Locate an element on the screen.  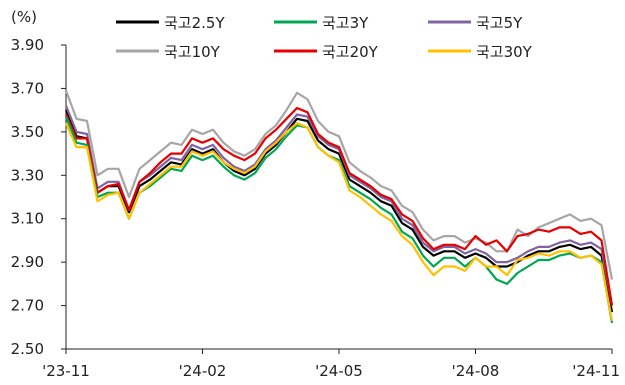
legend-label-5: 국고30Y is located at coordinates (504, 52).